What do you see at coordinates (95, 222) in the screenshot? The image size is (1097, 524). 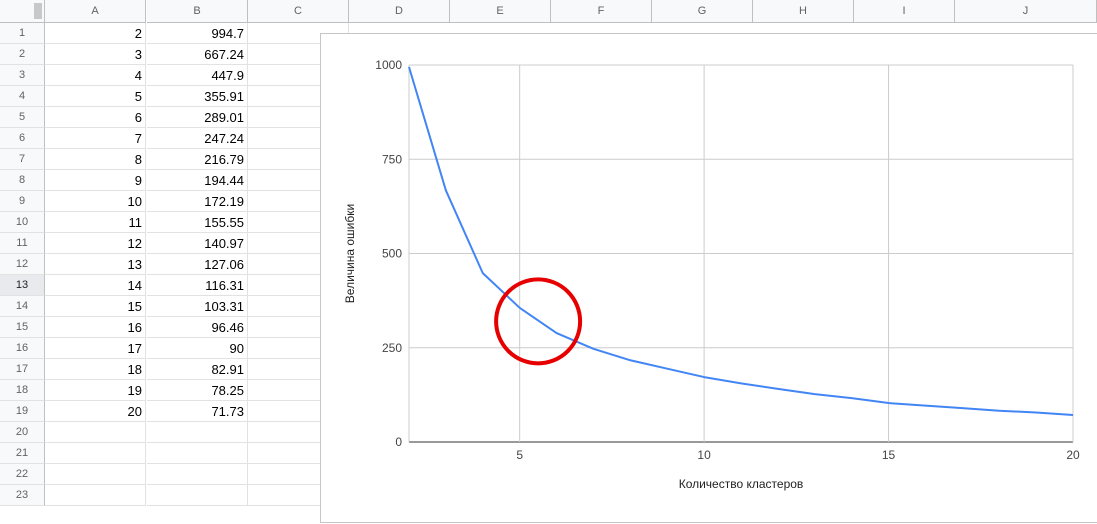 I see `cell-a10: 11` at bounding box center [95, 222].